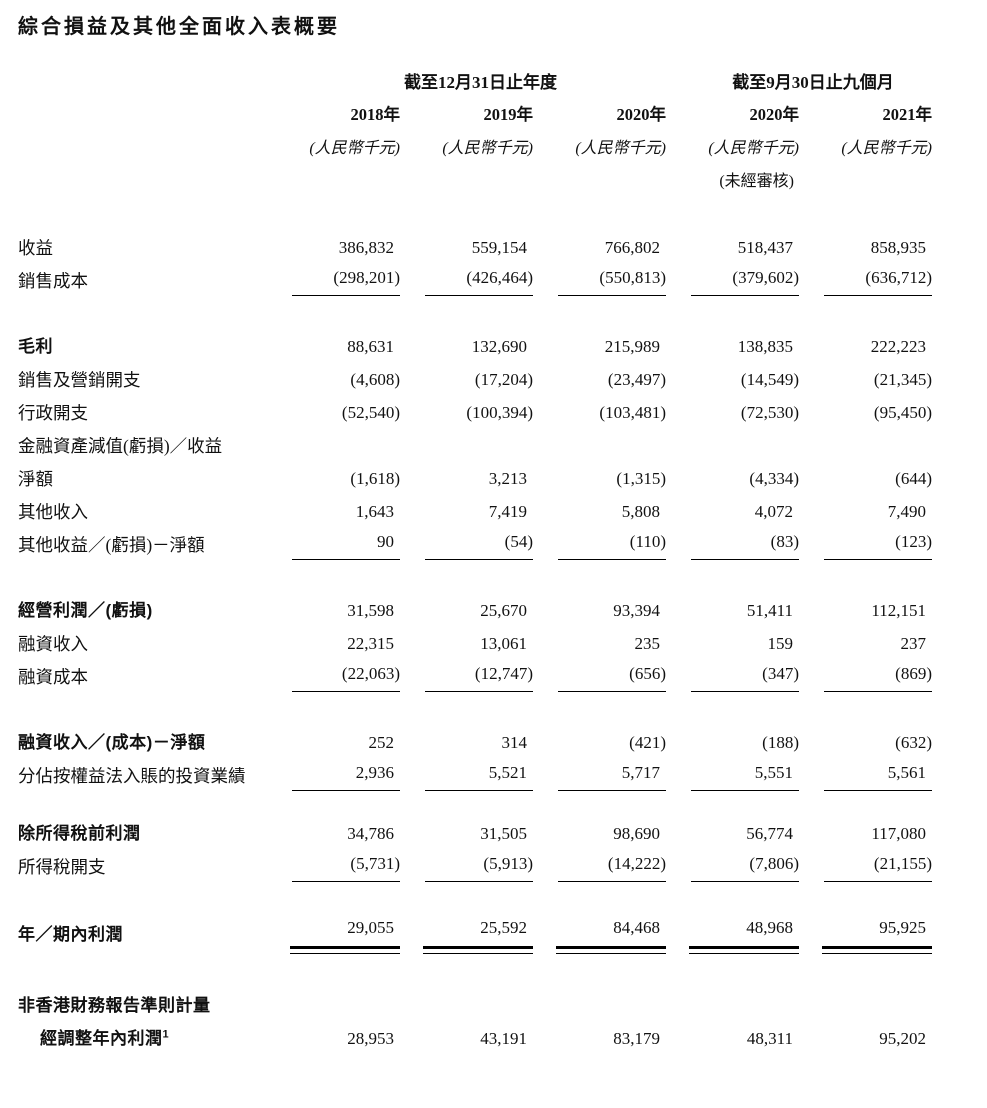 The height and width of the screenshot is (1108, 987). I want to click on value-text: (14,222), so click(636, 863).